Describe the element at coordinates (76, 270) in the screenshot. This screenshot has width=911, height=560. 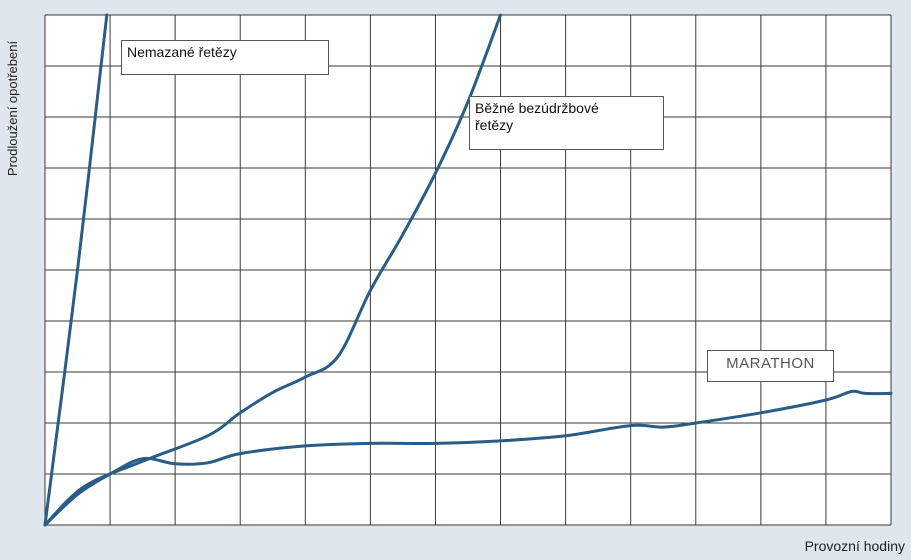
I see `series-line-unlubricated` at that location.